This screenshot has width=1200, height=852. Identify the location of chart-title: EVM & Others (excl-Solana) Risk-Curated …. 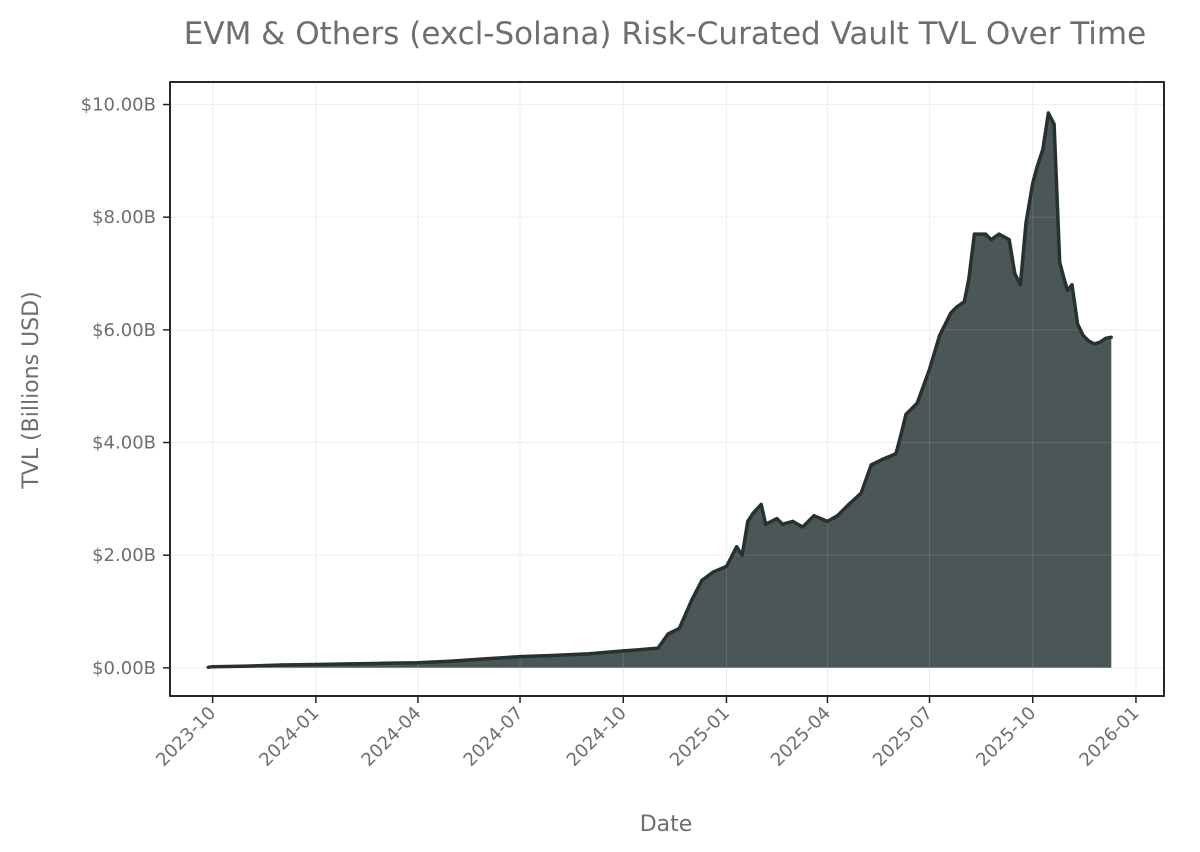
(665, 34).